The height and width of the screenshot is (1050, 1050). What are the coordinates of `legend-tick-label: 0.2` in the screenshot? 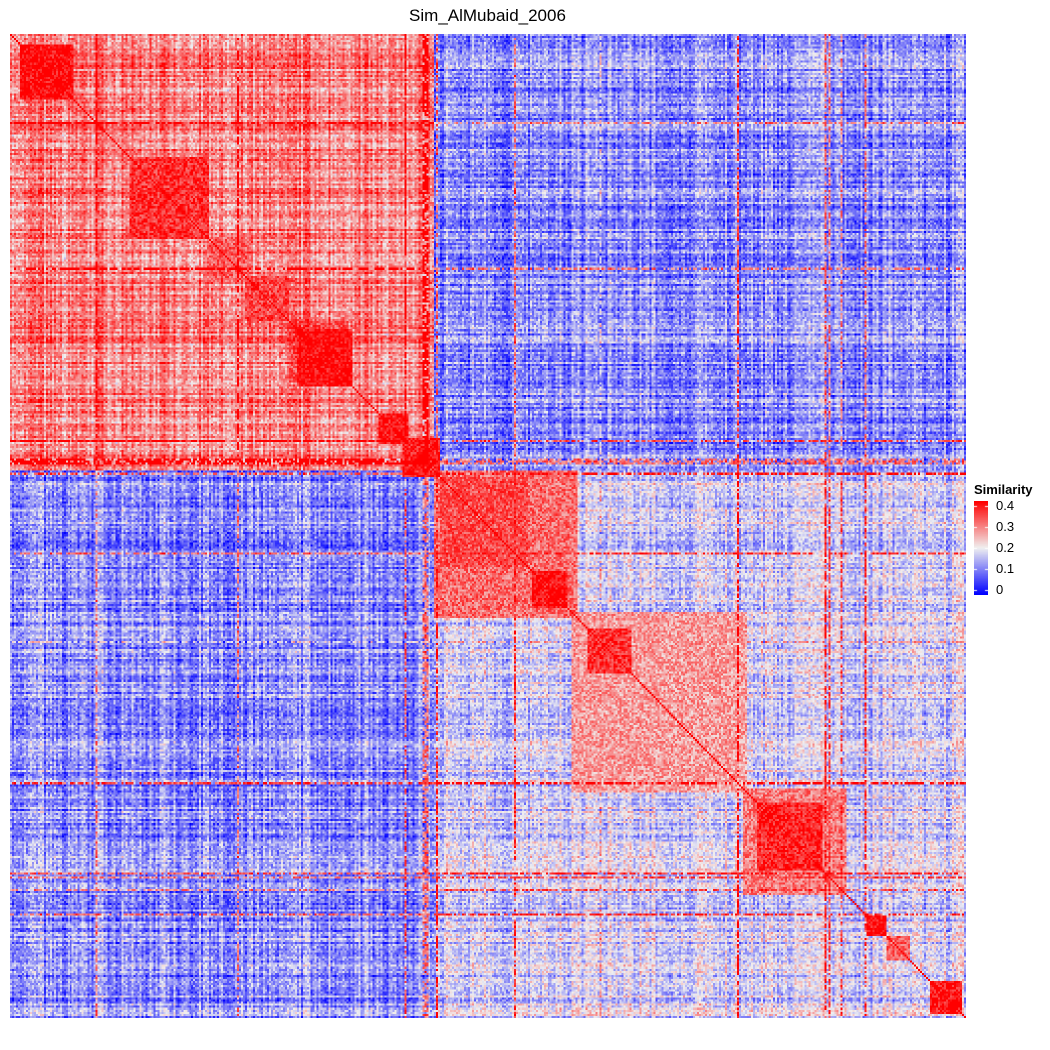 It's located at (1005, 547).